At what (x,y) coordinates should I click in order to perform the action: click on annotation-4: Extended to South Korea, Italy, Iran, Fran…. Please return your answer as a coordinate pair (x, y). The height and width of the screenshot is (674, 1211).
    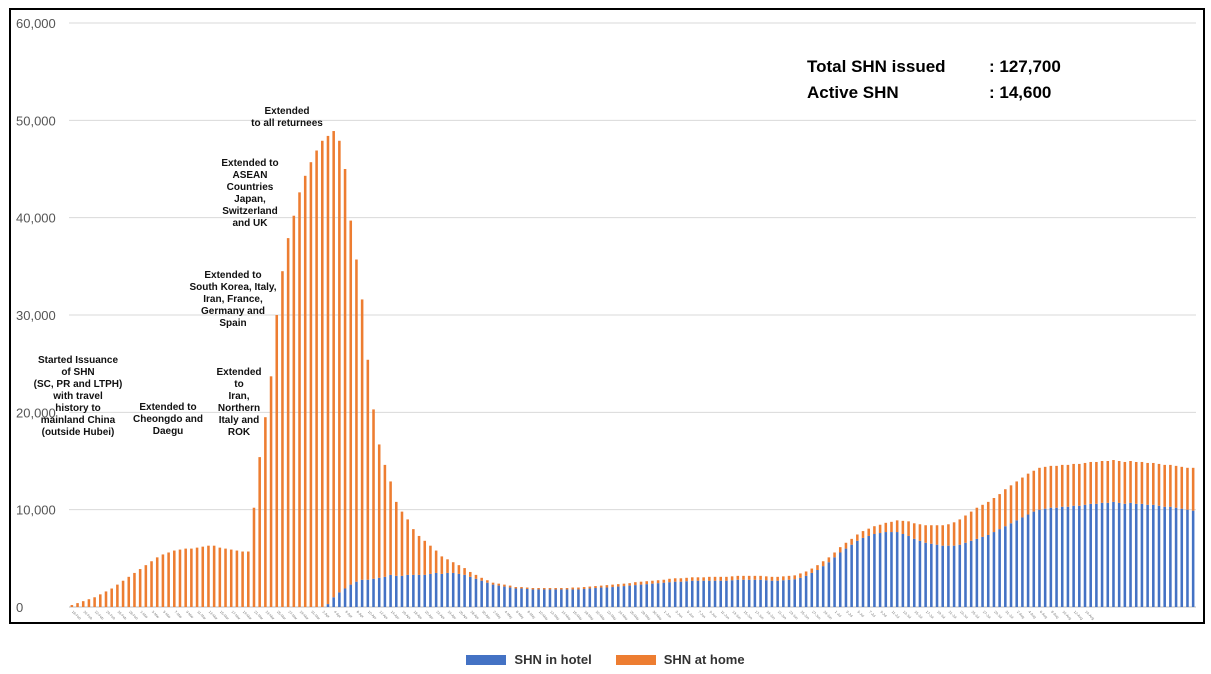
    Looking at the image, I should click on (232, 299).